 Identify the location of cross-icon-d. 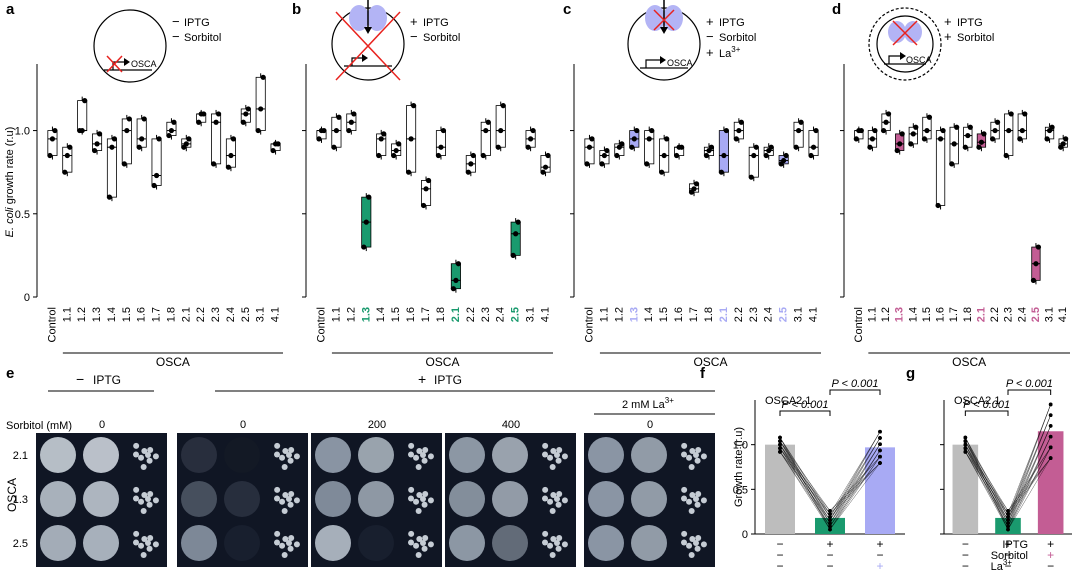
(905, 33).